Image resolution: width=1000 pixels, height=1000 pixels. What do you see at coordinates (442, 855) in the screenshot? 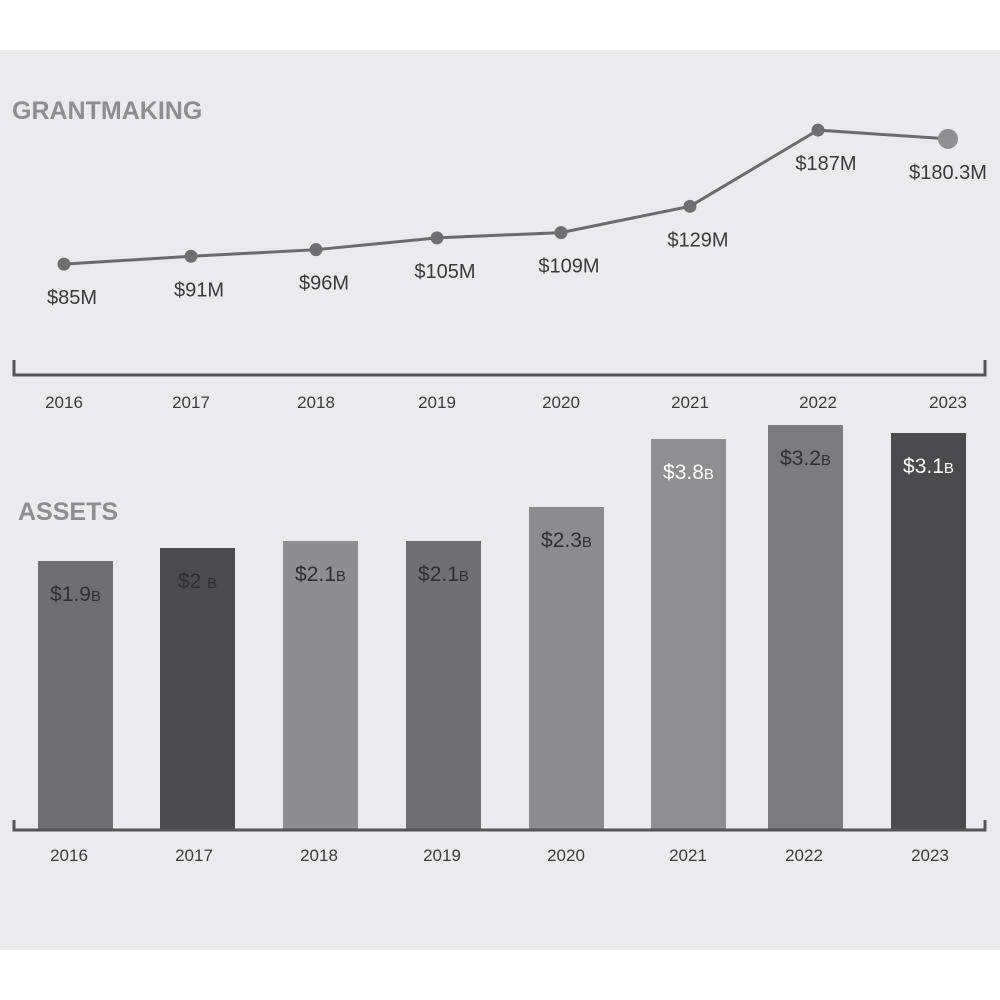
I see `assets-year-tick-2019: 2019` at bounding box center [442, 855].